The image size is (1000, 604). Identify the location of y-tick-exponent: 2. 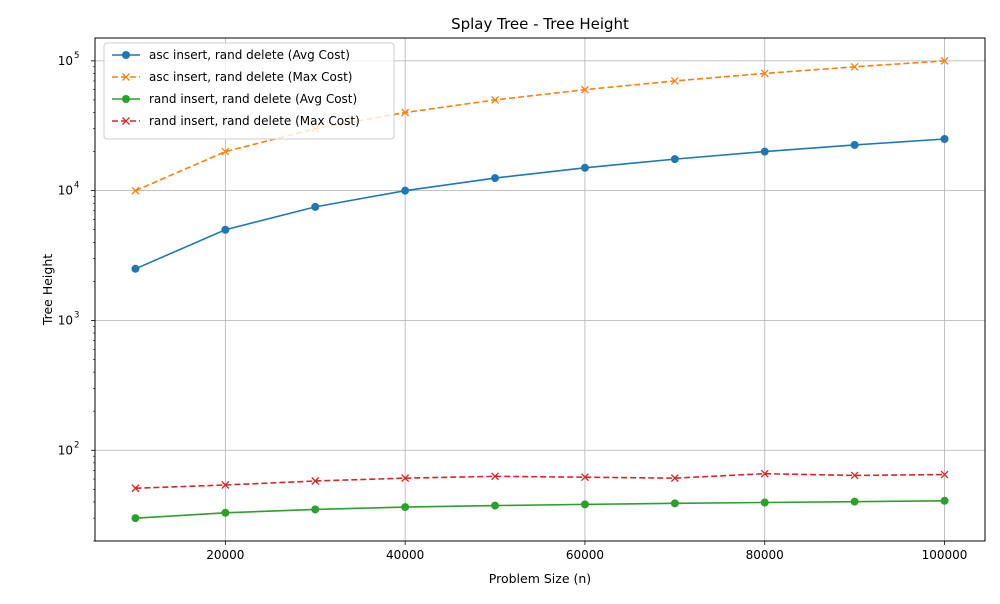
(76, 445).